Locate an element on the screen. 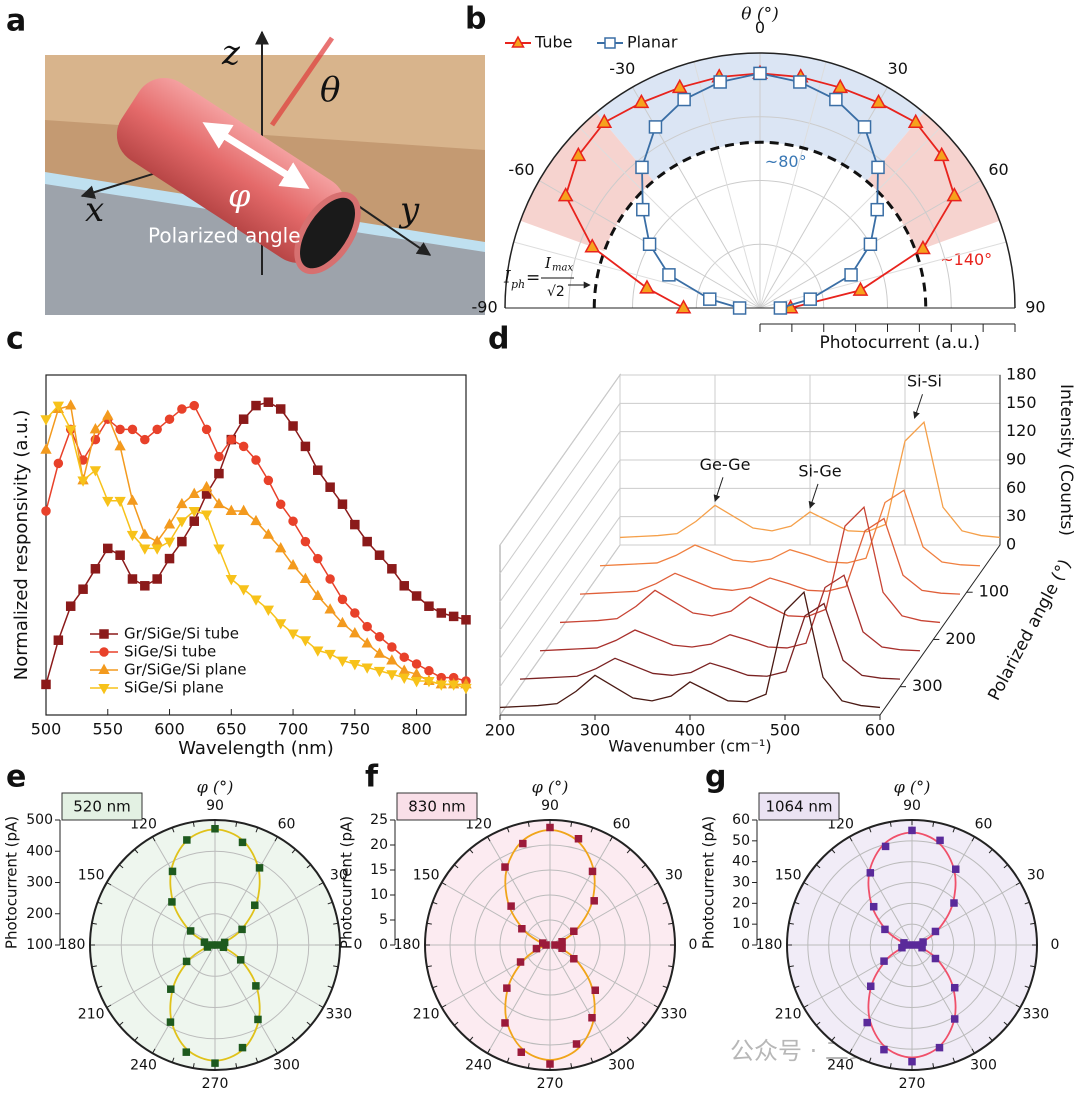  panel-letter: g is located at coordinates (715, 777).